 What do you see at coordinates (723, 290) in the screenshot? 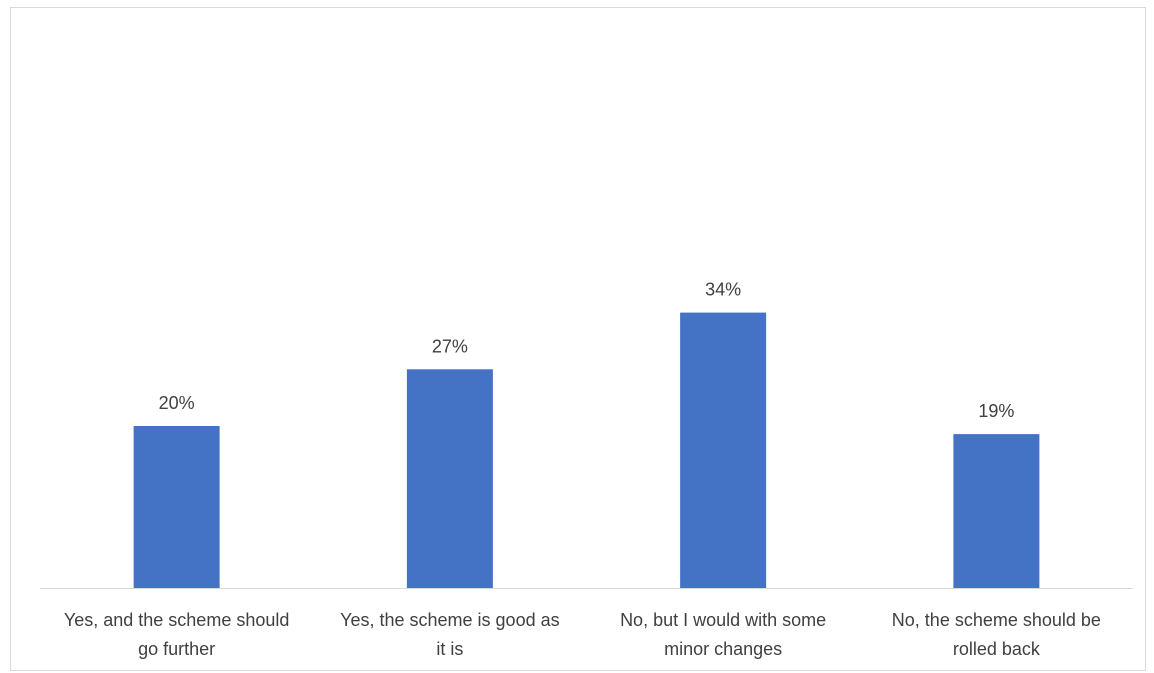
I see `data-label-3: 34%` at bounding box center [723, 290].